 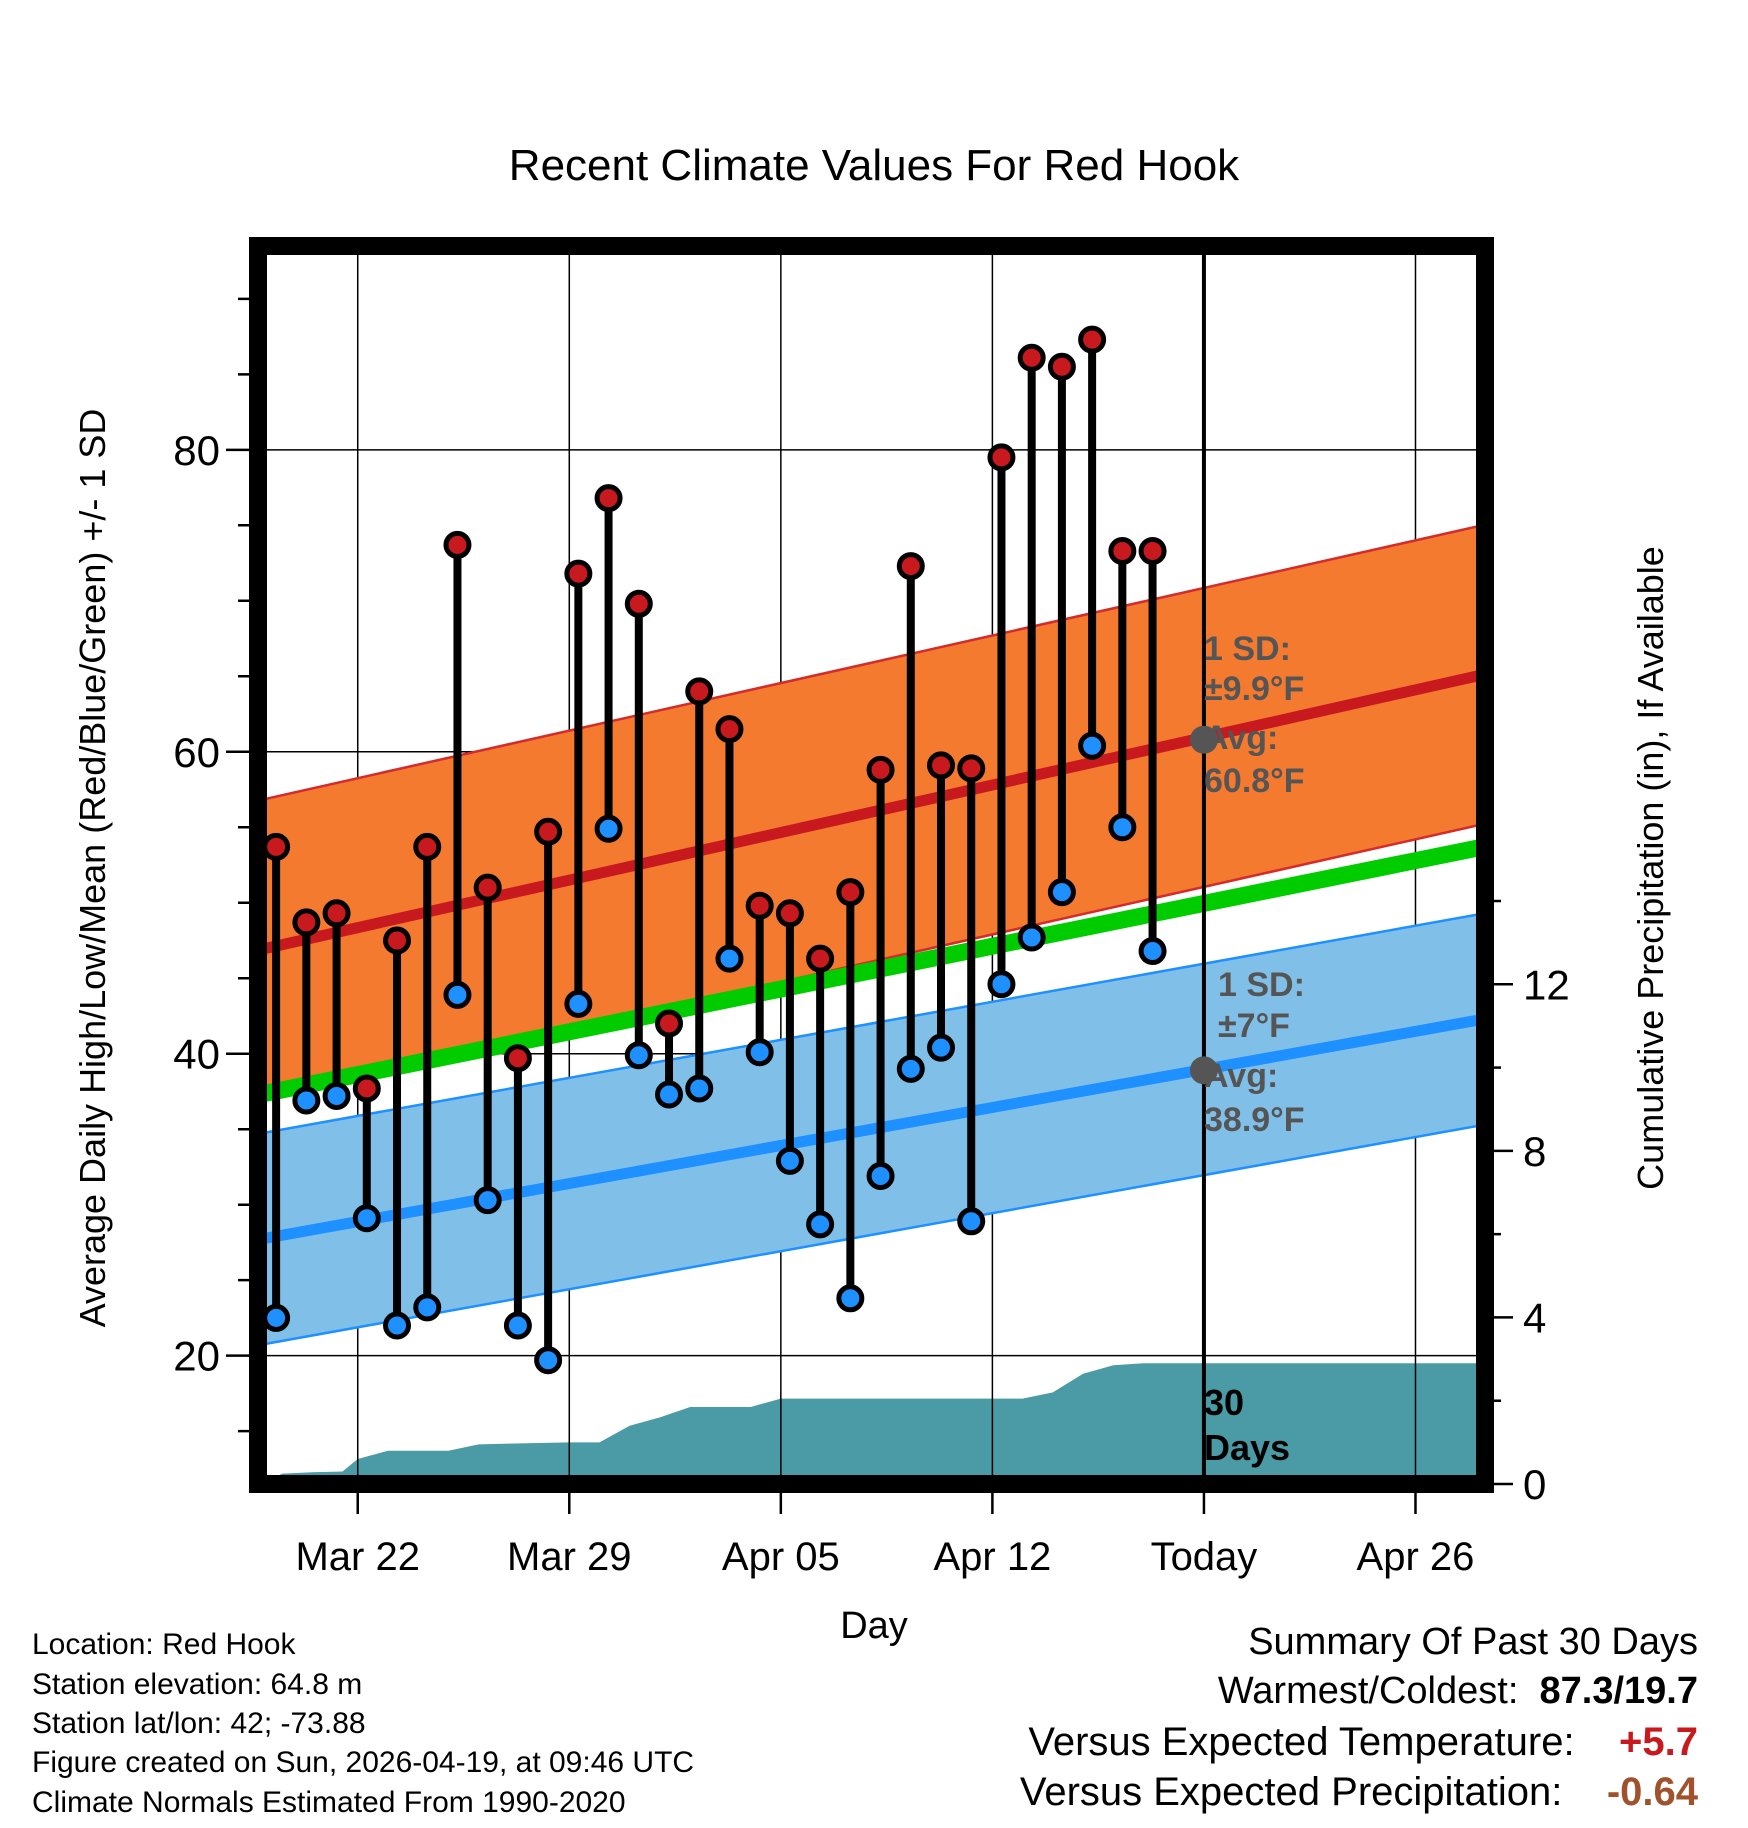 I want to click on days-count-label: 30, so click(x=1224, y=1402).